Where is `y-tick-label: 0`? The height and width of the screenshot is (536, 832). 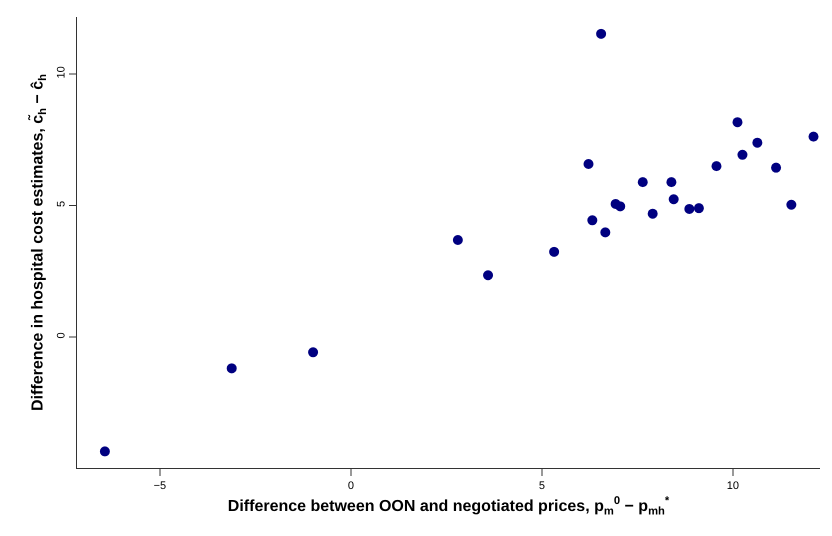
y-tick-label: 0 is located at coordinates (62, 335).